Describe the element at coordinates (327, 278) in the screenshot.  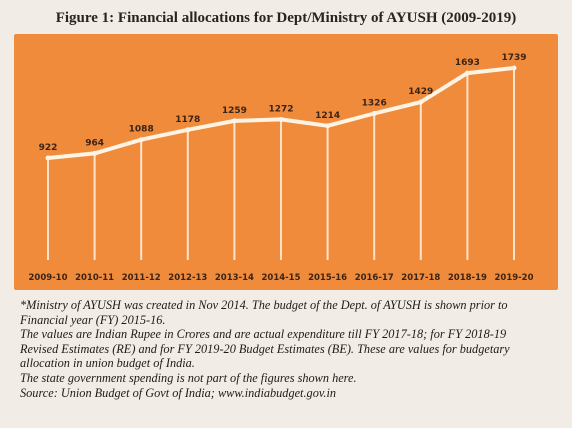
I see `x-tick-label: 2015-16` at that location.